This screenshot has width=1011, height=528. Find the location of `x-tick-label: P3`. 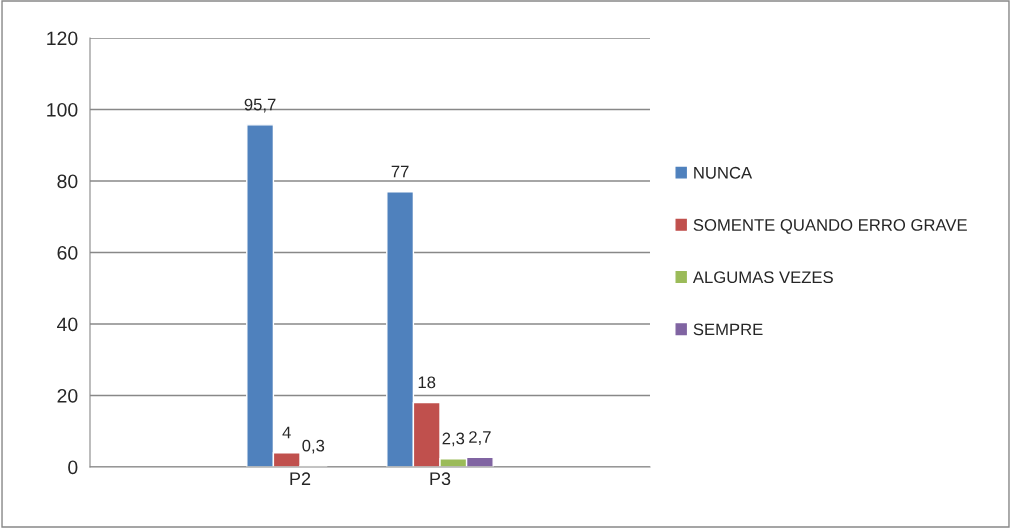

x-tick-label: P3 is located at coordinates (440, 479).